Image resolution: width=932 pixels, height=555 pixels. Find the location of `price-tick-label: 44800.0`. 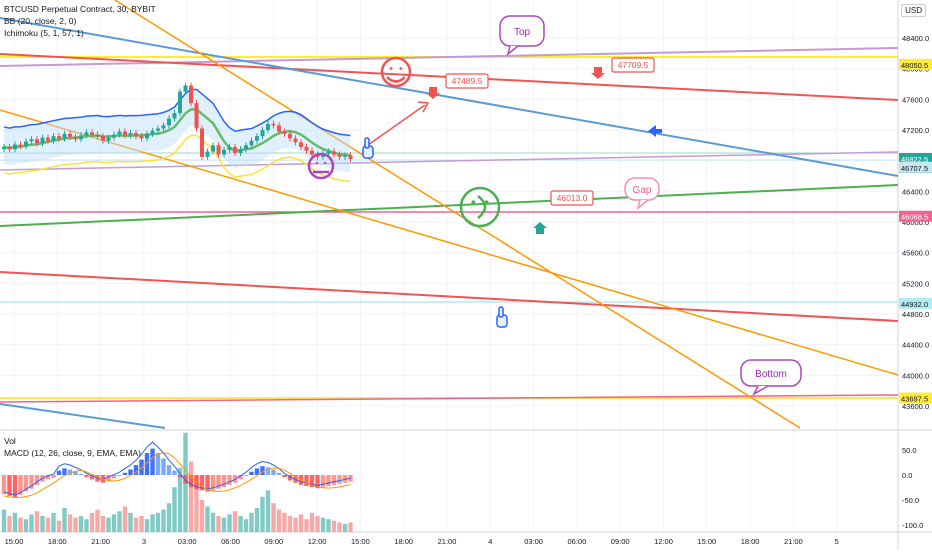

price-tick-label: 44800.0 is located at coordinates (915, 314).